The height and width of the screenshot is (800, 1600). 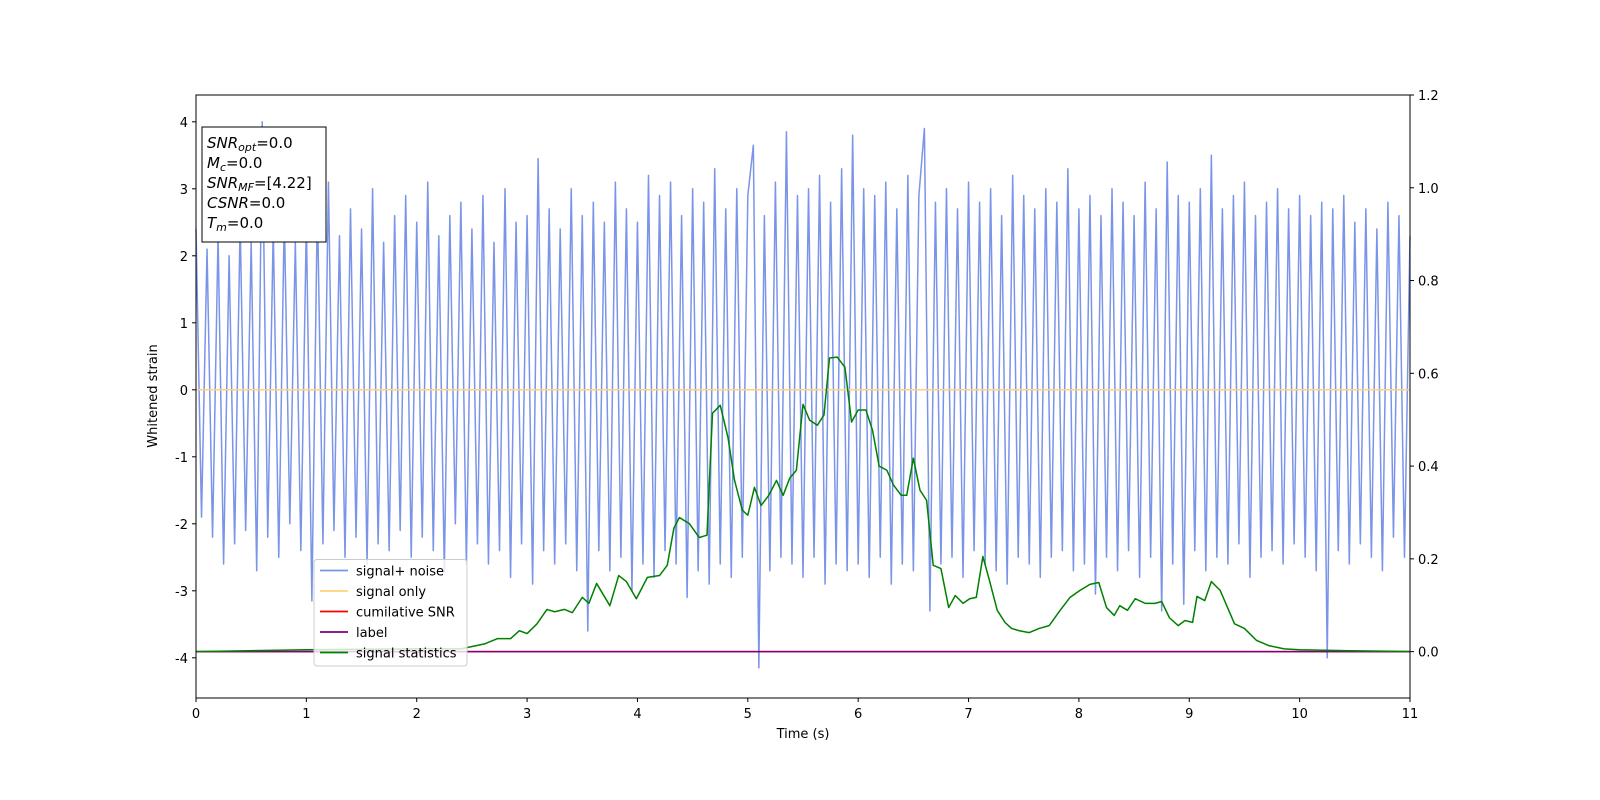 I want to click on x-tick-label: 10, so click(x=1299, y=714).